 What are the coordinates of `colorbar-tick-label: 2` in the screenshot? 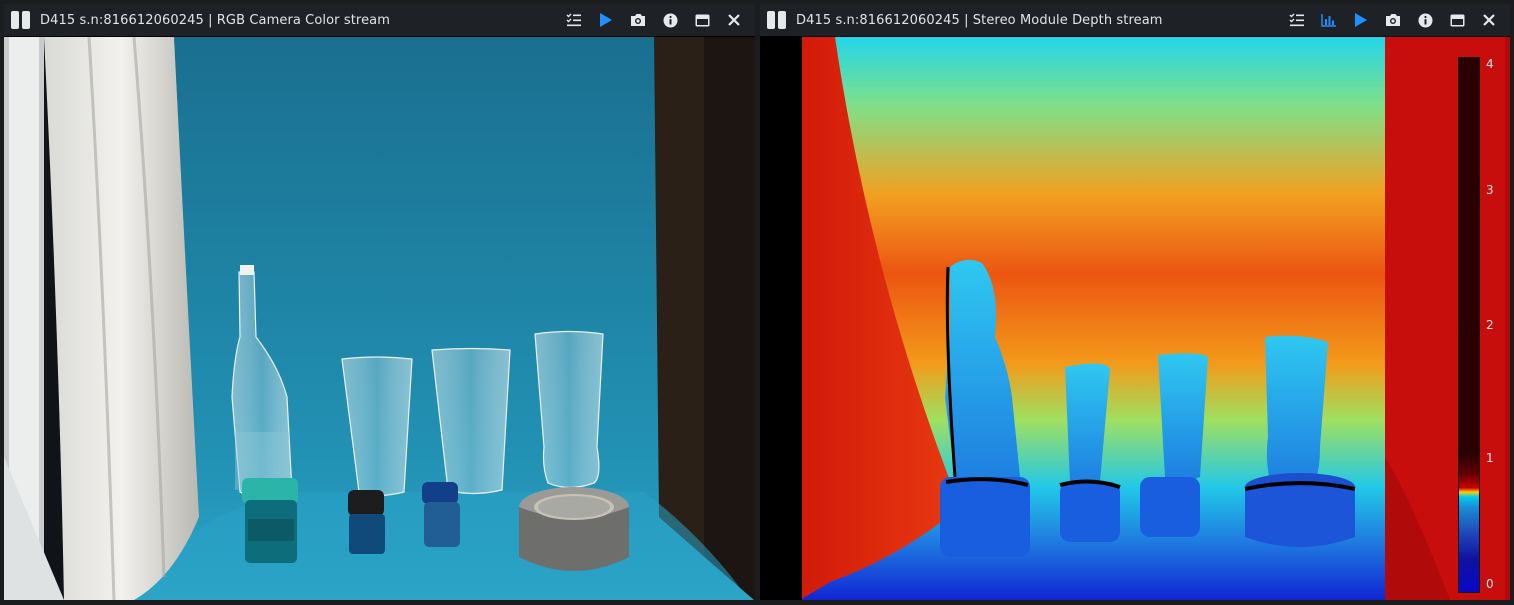 It's located at (1490, 325).